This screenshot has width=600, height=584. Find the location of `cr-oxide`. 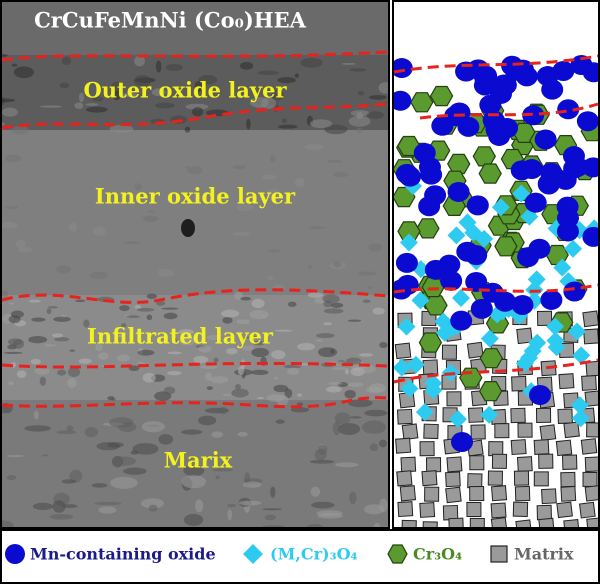

cr-oxide is located at coordinates (441, 96).